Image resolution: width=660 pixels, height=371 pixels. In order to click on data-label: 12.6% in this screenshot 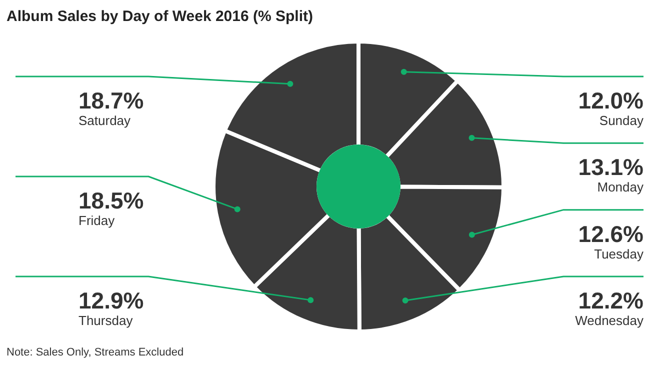, I will do `click(611, 233)`.